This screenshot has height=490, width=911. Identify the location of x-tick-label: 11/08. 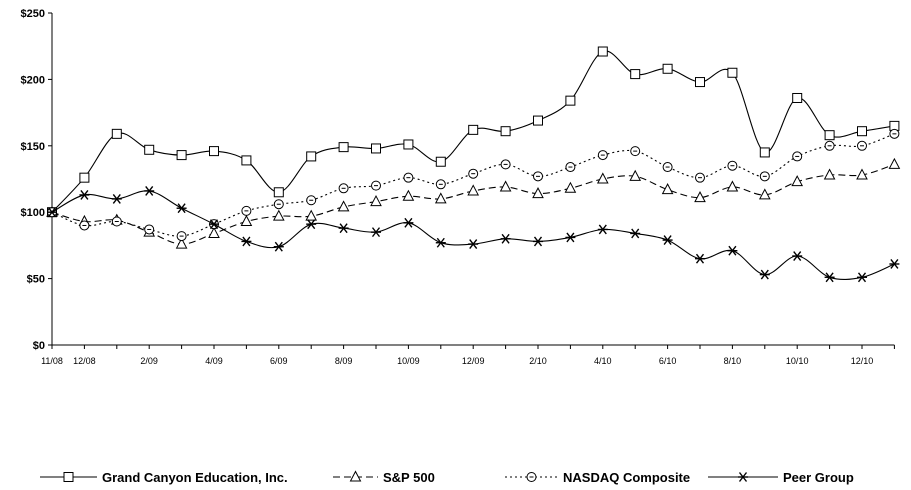
(52, 361).